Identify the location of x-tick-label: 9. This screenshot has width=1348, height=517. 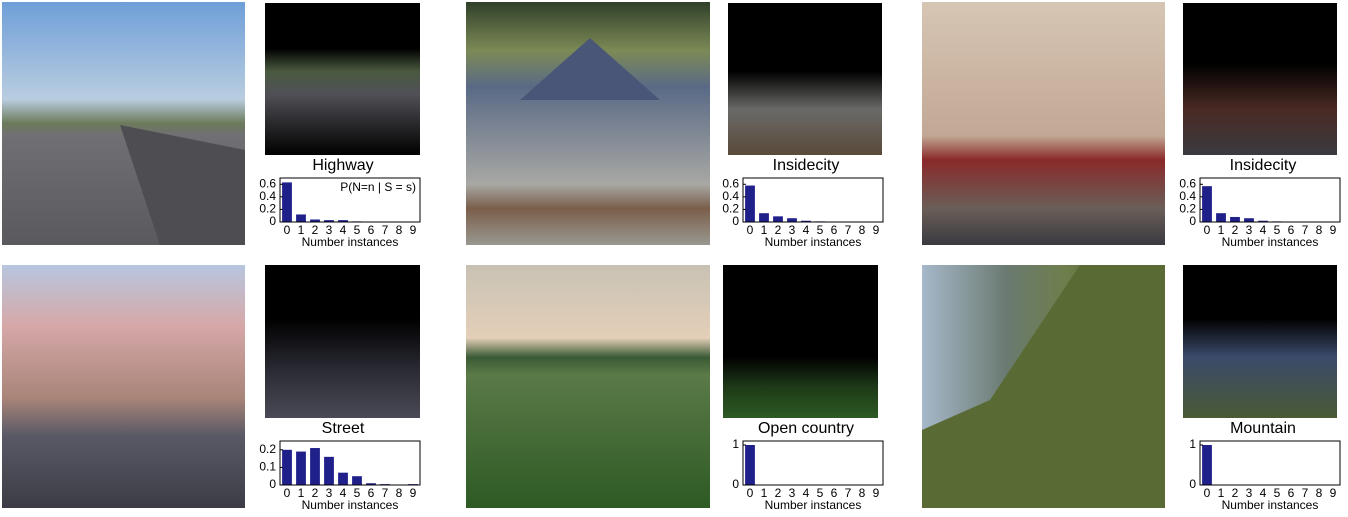
(413, 230).